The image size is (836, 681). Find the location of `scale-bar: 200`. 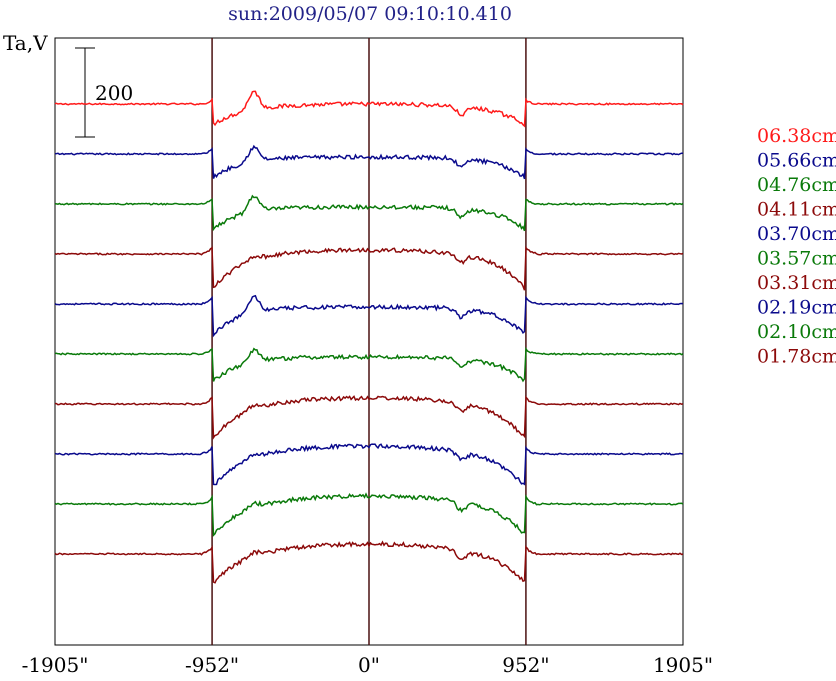

scale-bar: 200 is located at coordinates (104, 92).